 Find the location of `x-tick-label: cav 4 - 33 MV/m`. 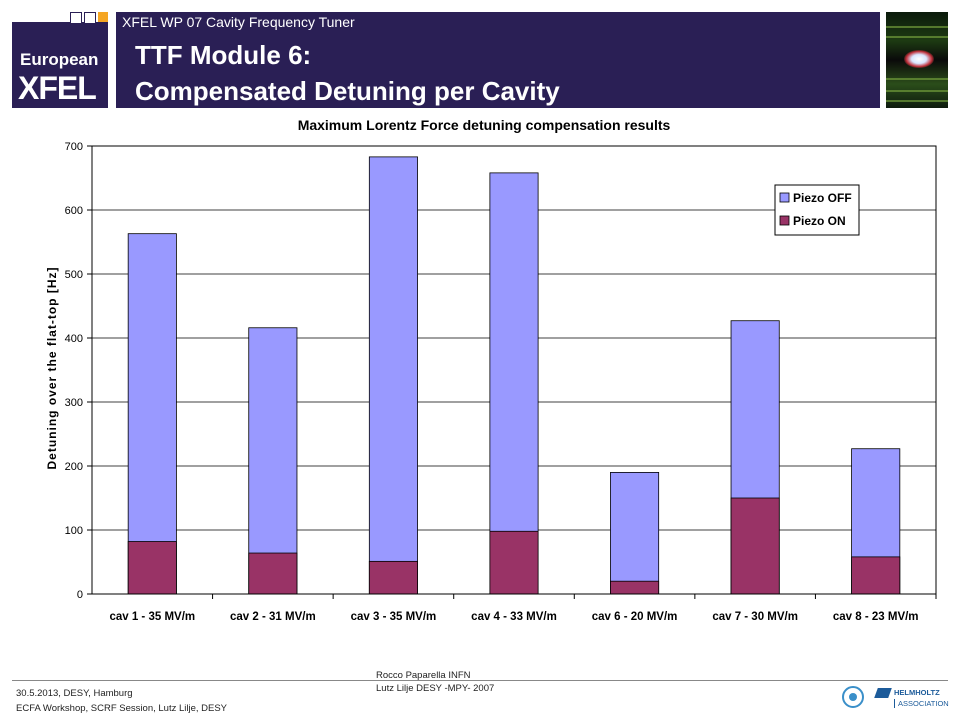

x-tick-label: cav 4 - 33 MV/m is located at coordinates (514, 617).